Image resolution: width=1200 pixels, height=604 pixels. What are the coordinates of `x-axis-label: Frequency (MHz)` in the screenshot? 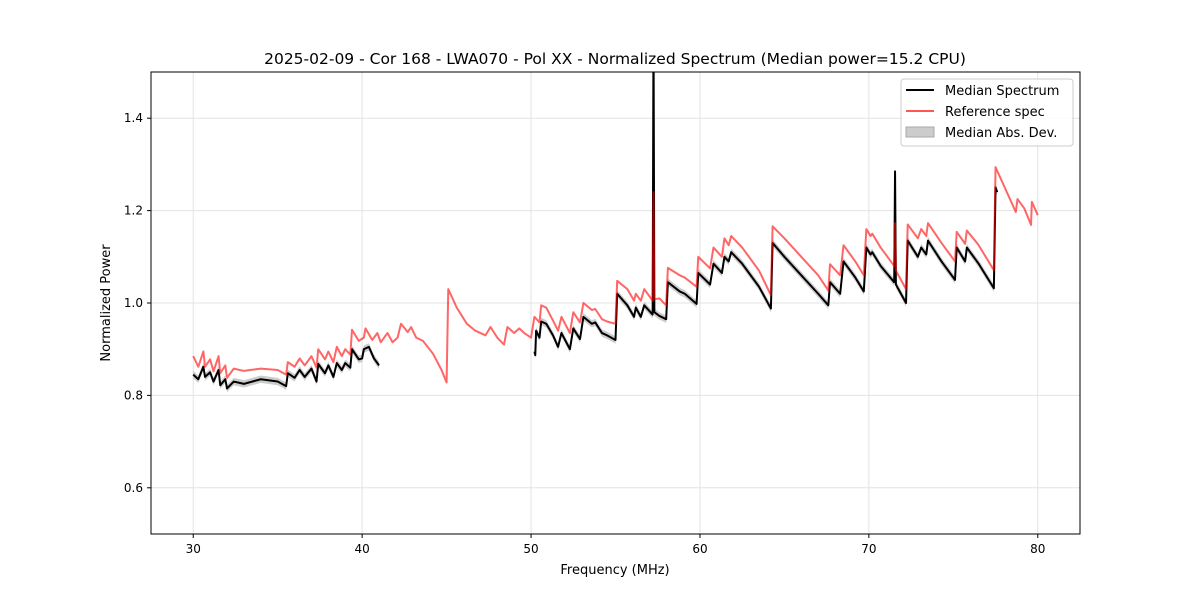 It's located at (614, 570).